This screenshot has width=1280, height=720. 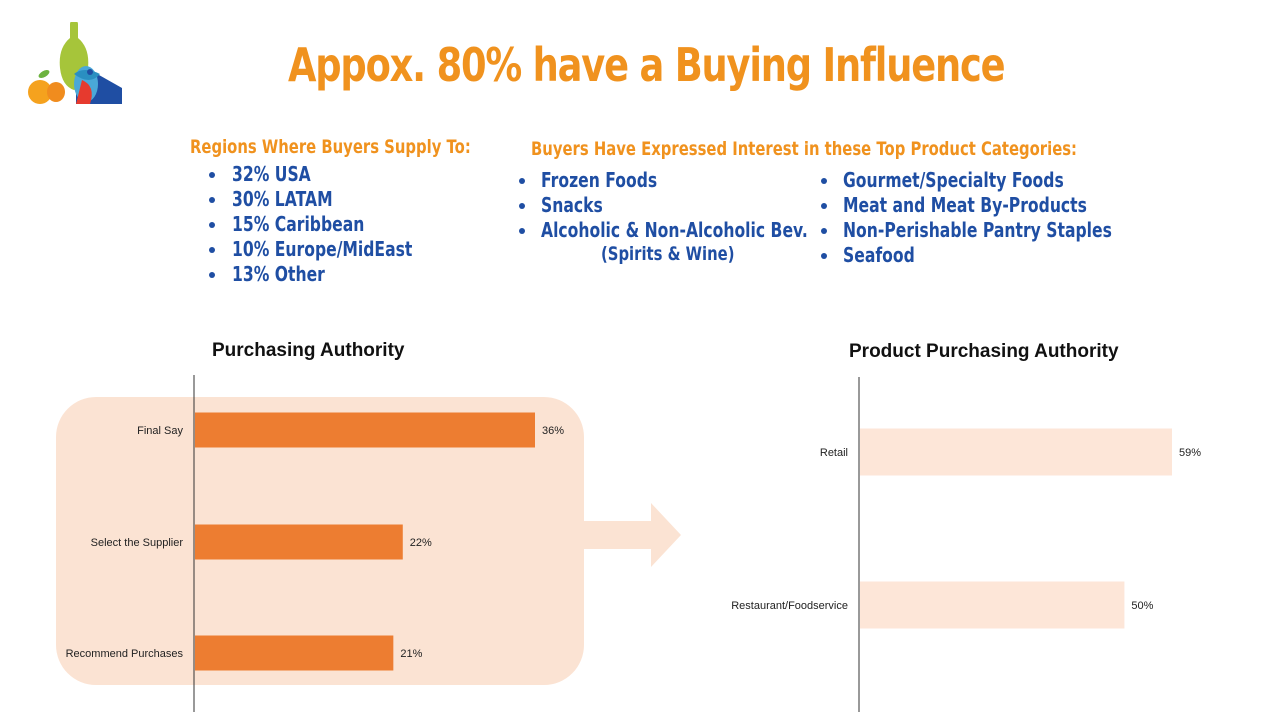 I want to click on logo-icon, so click(x=75, y=63).